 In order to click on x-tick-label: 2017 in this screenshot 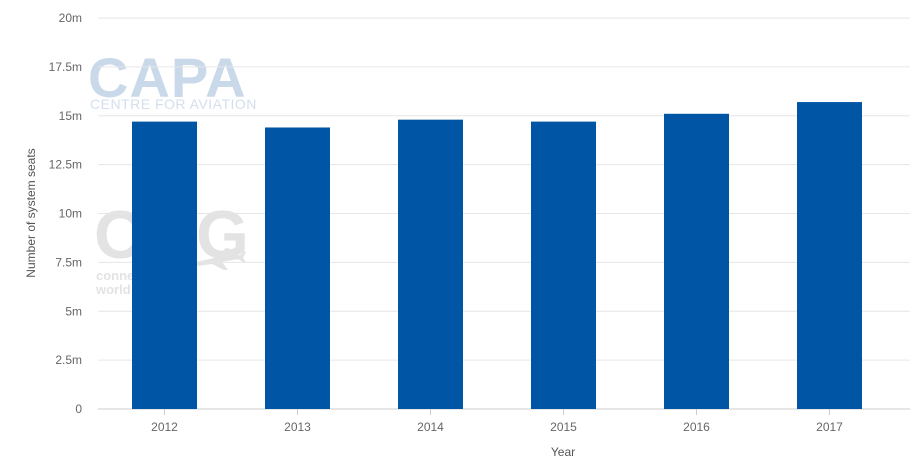, I will do `click(829, 427)`.